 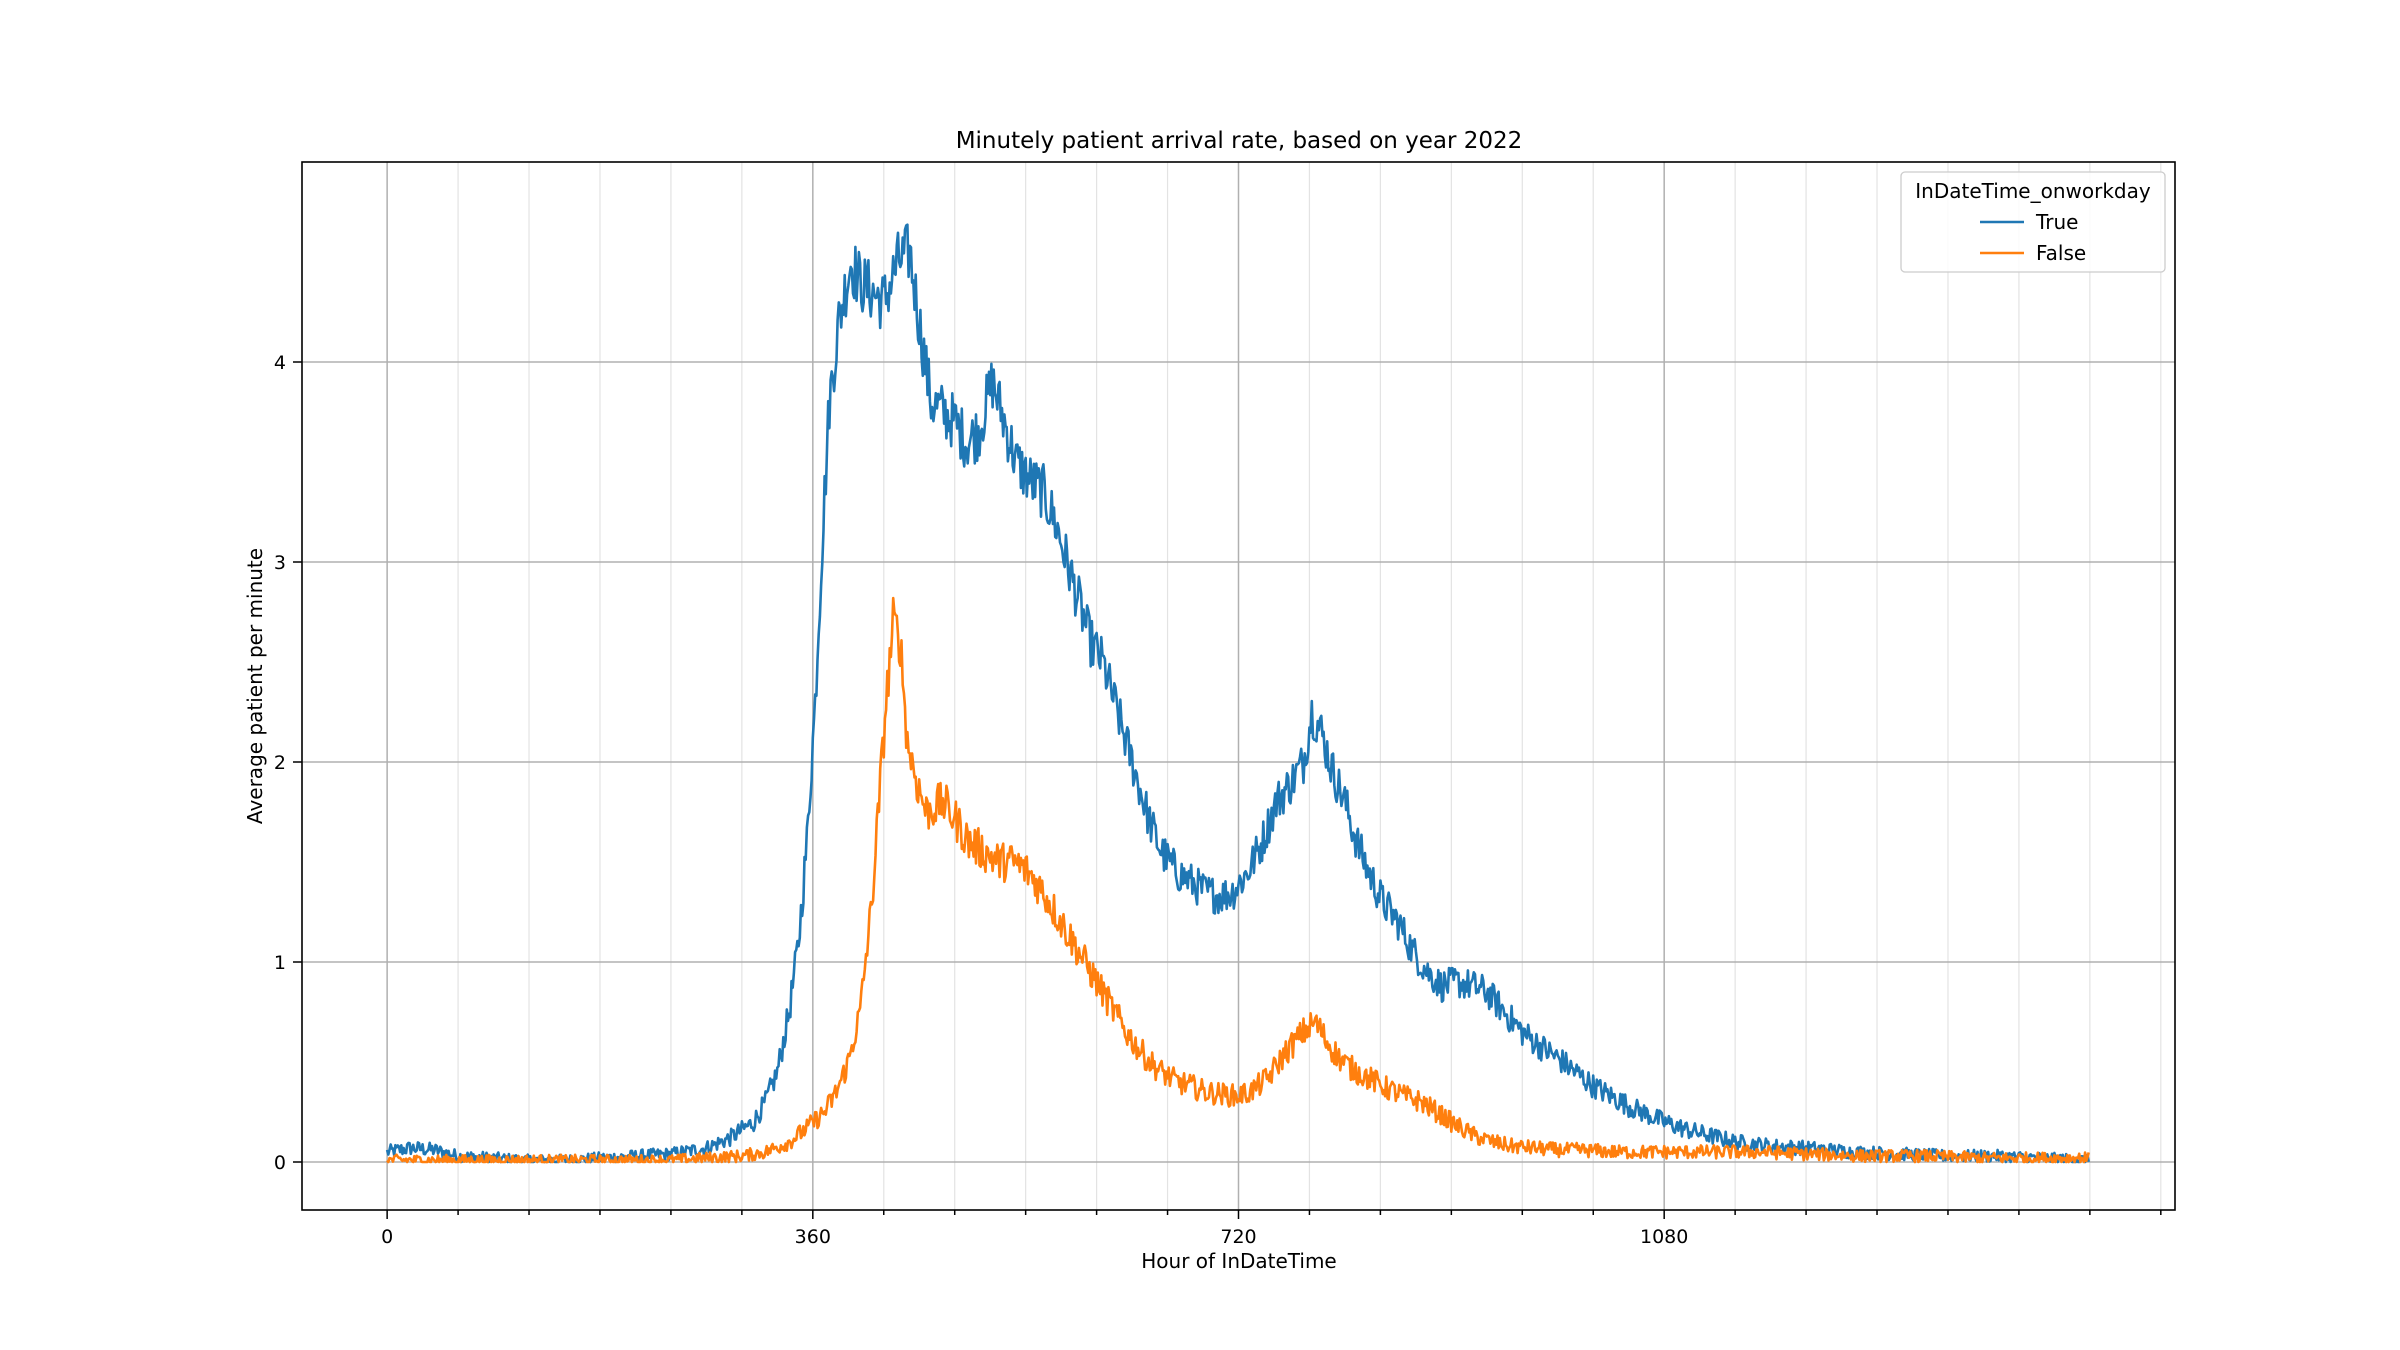 What do you see at coordinates (280, 963) in the screenshot?
I see `y-tick-label: 1` at bounding box center [280, 963].